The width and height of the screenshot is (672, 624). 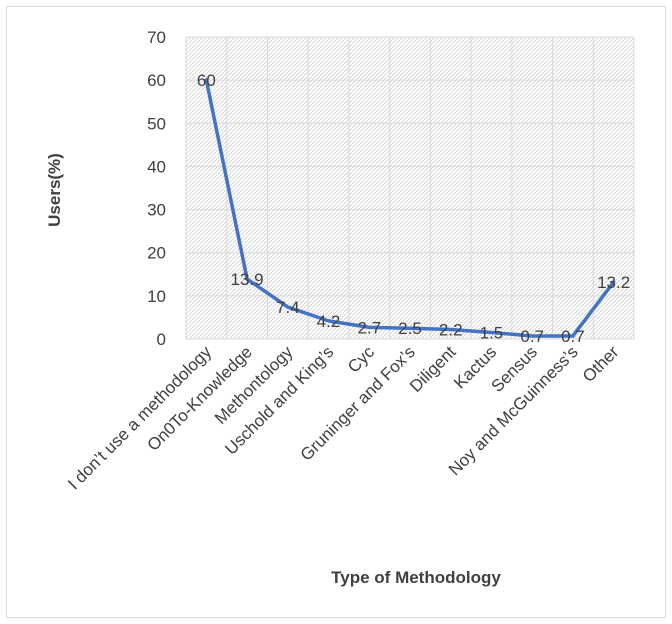 What do you see at coordinates (156, 37) in the screenshot?
I see `y-tick-label: 70` at bounding box center [156, 37].